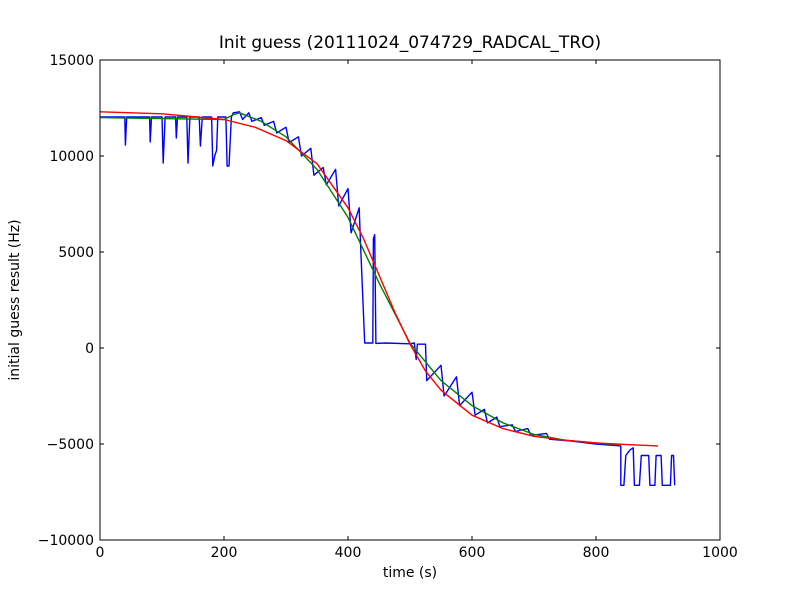  What do you see at coordinates (15, 299) in the screenshot?
I see `y-axis-label: initial guess result (Hz)` at bounding box center [15, 299].